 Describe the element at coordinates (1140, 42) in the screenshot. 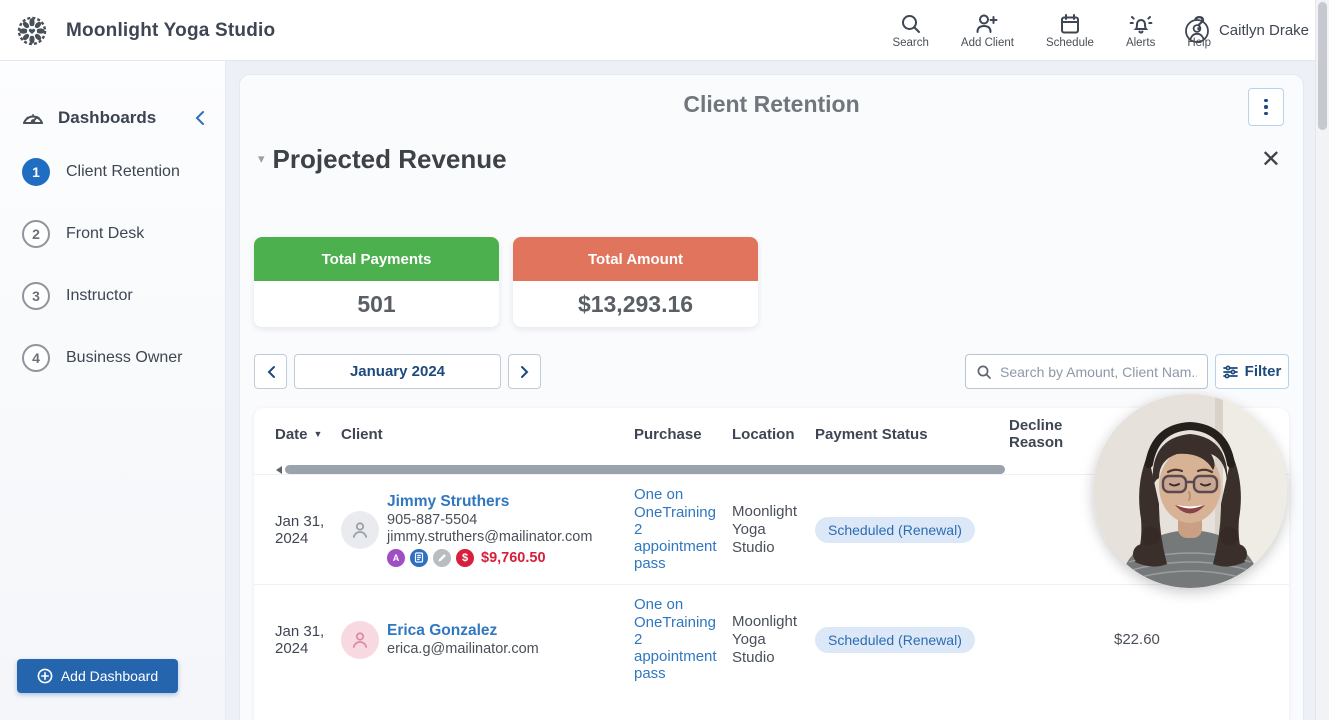

I see `nav-alerts-label: Alerts` at that location.